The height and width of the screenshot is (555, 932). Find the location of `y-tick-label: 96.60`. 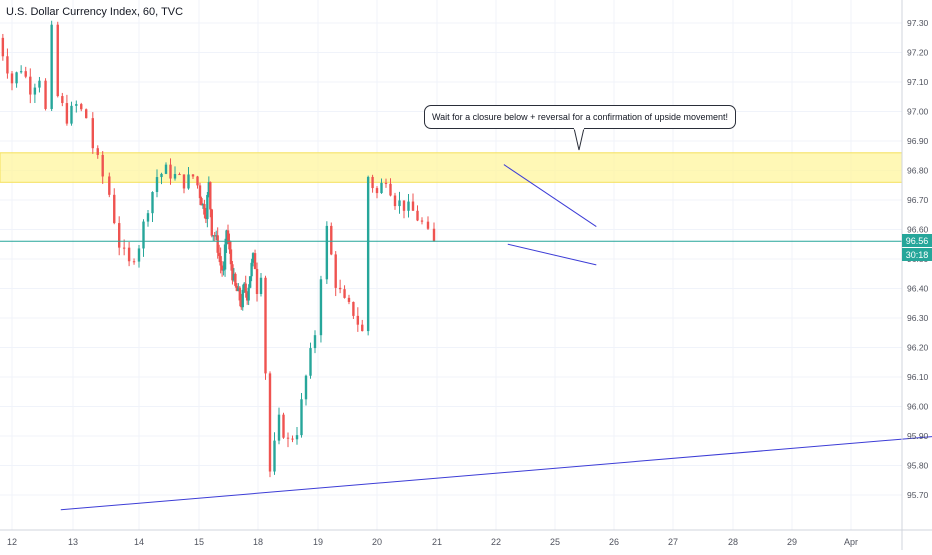

y-tick-label: 96.60 is located at coordinates (918, 230).